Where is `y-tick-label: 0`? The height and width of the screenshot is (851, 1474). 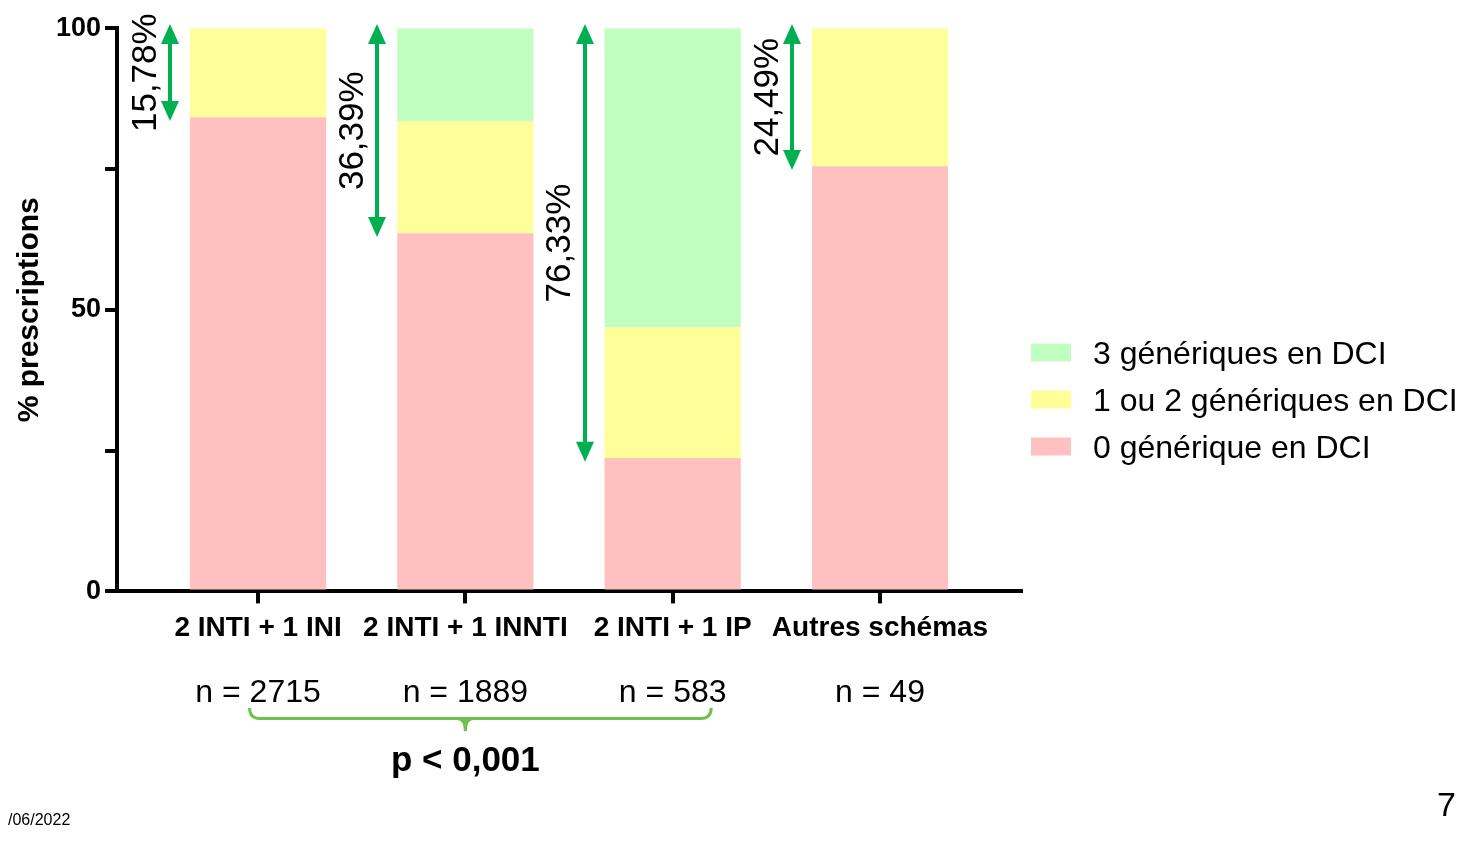 y-tick-label: 0 is located at coordinates (94, 589).